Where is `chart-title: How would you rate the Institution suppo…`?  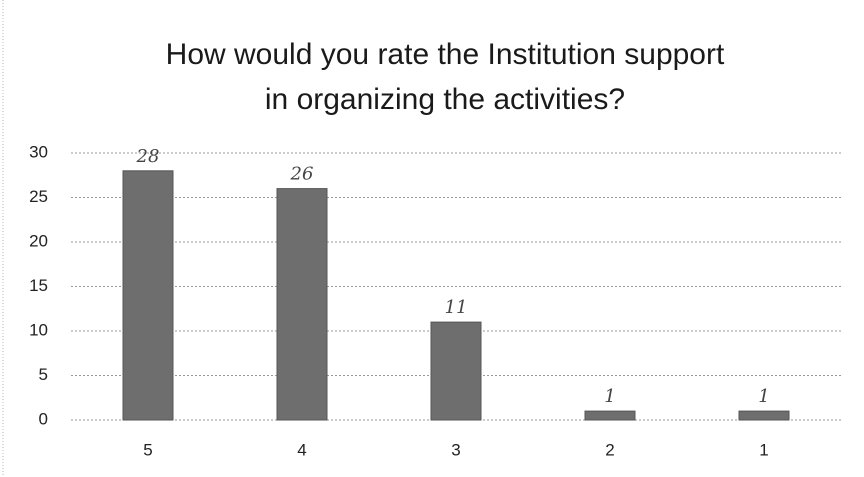
chart-title: How would you rate the Institution suppo… is located at coordinates (445, 54).